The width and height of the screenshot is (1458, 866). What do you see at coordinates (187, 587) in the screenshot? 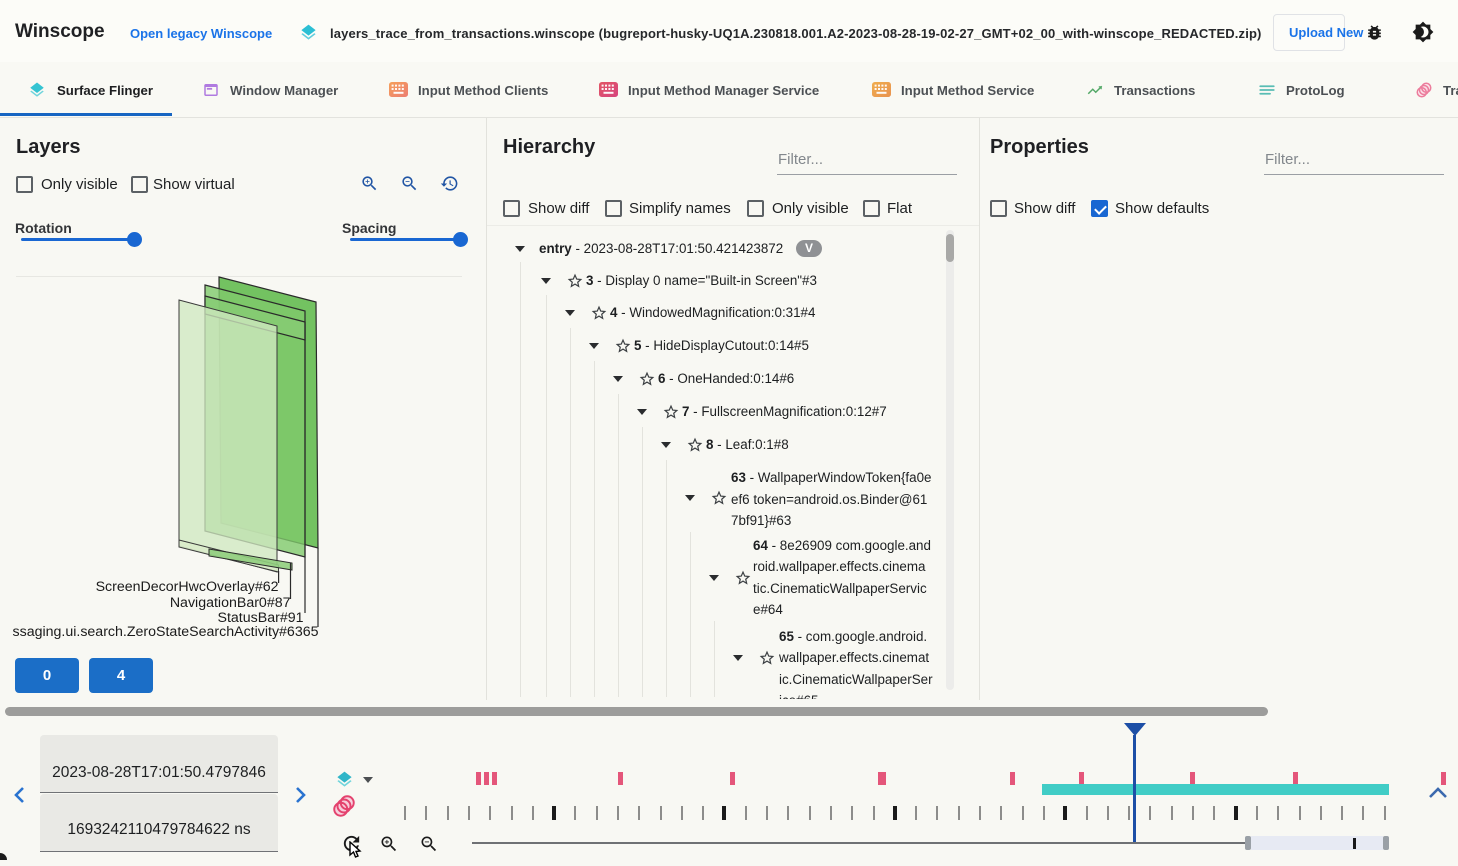
I see `svg-text: ScreenDecorHwcOverlay#62` at bounding box center [187, 587].